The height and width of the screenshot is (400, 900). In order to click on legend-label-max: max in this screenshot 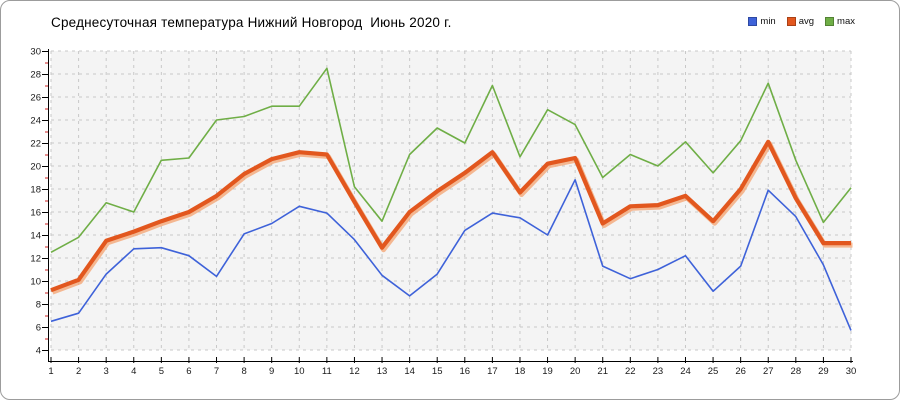, I will do `click(846, 21)`.